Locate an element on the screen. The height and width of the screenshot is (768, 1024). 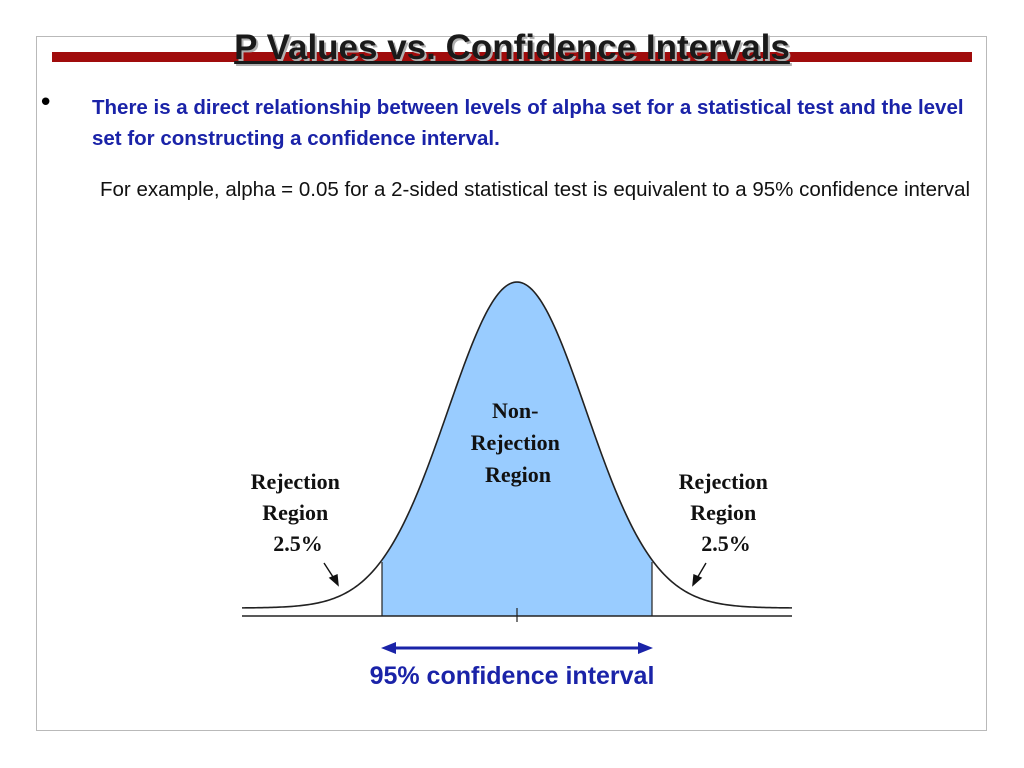
rejection-right-line-2: Region is located at coordinates (723, 512).